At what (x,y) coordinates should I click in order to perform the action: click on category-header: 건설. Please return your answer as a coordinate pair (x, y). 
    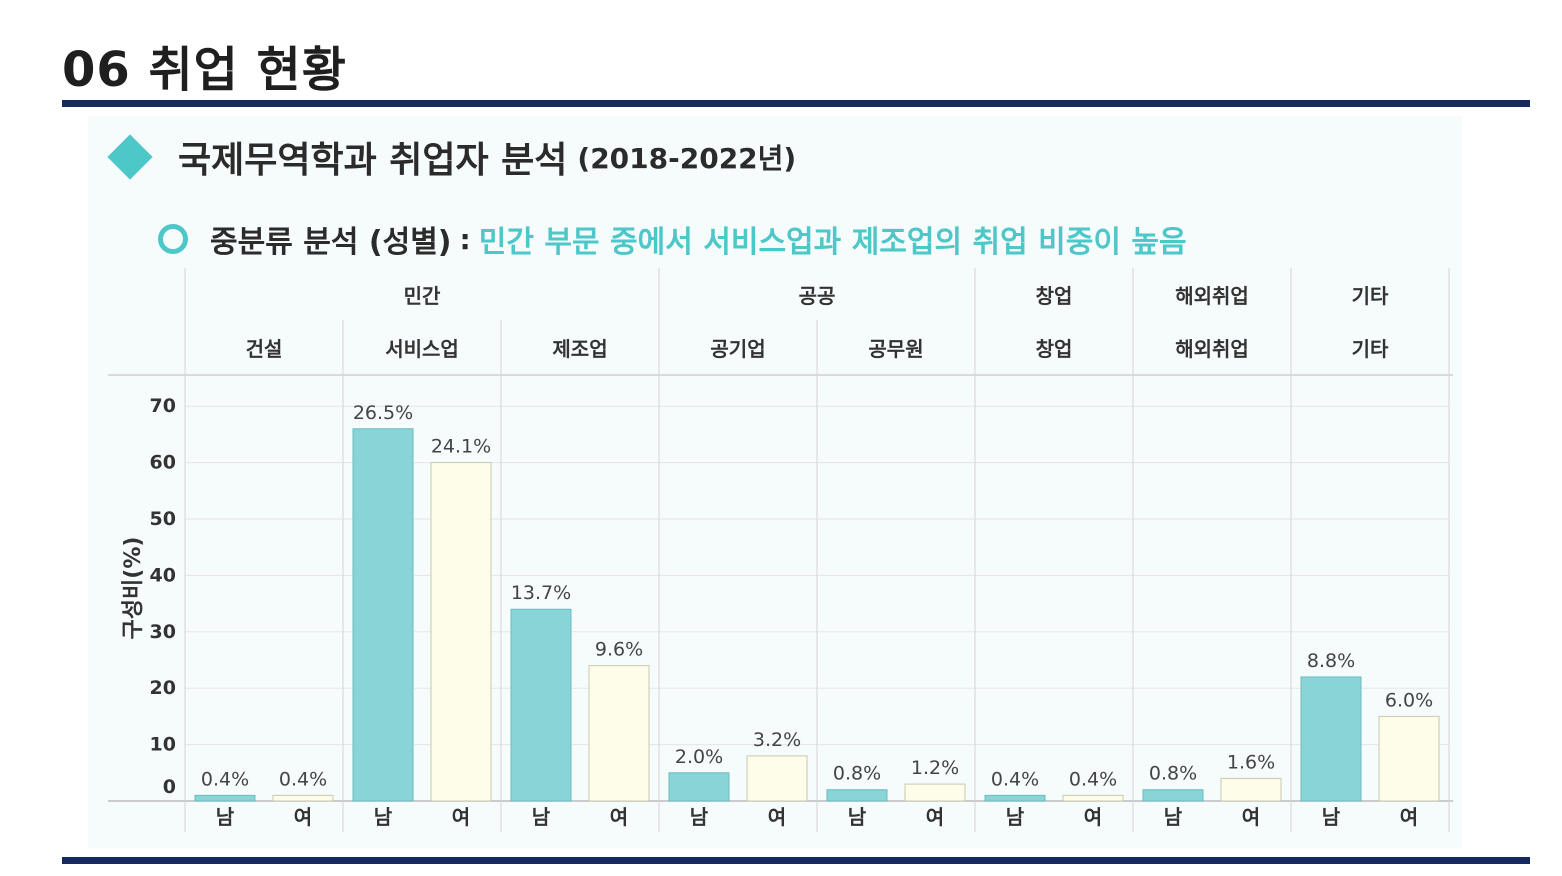
    Looking at the image, I should click on (264, 349).